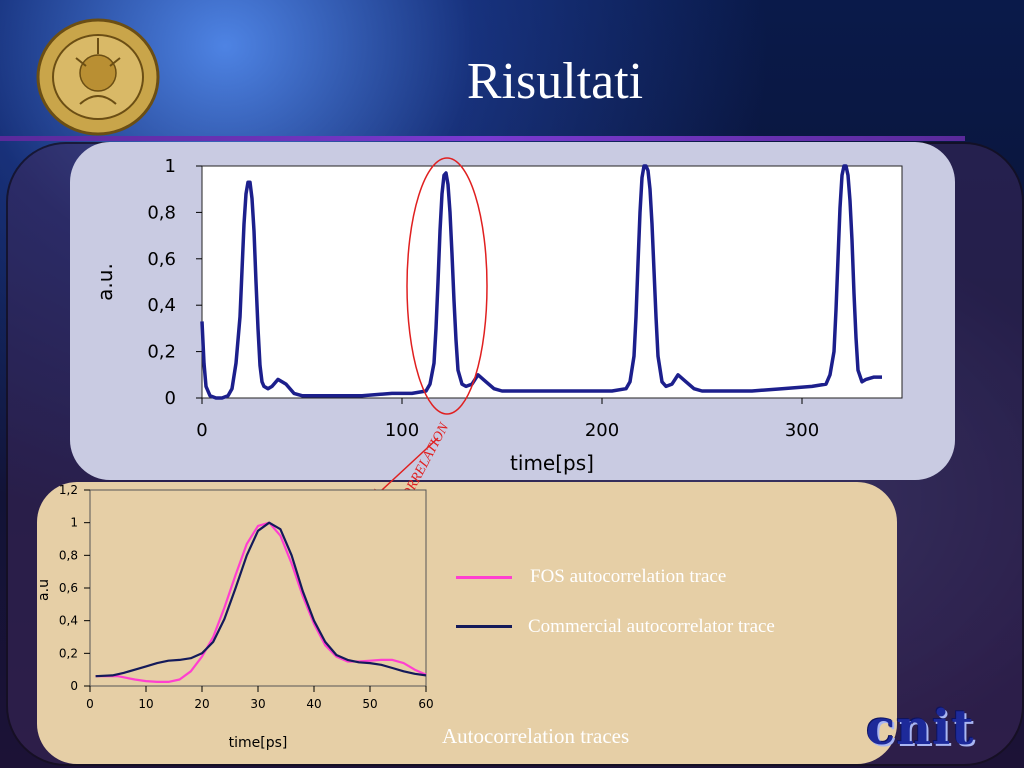 The image size is (1024, 768). What do you see at coordinates (369, 704) in the screenshot?
I see `x-tick-label: 50` at bounding box center [369, 704].